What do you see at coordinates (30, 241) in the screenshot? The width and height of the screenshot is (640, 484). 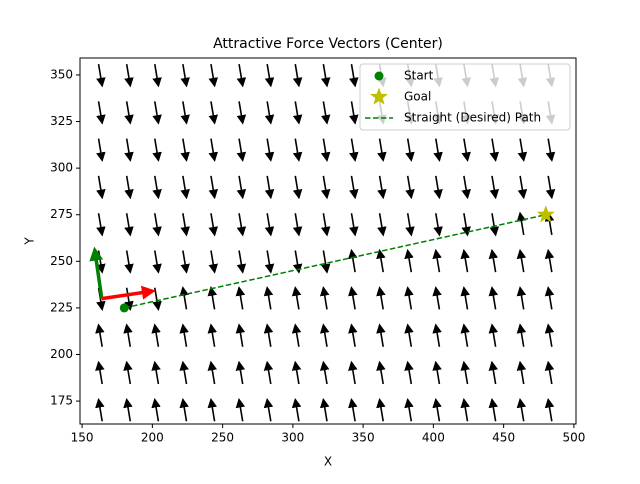 I see `y-axis-label: Y` at bounding box center [30, 241].